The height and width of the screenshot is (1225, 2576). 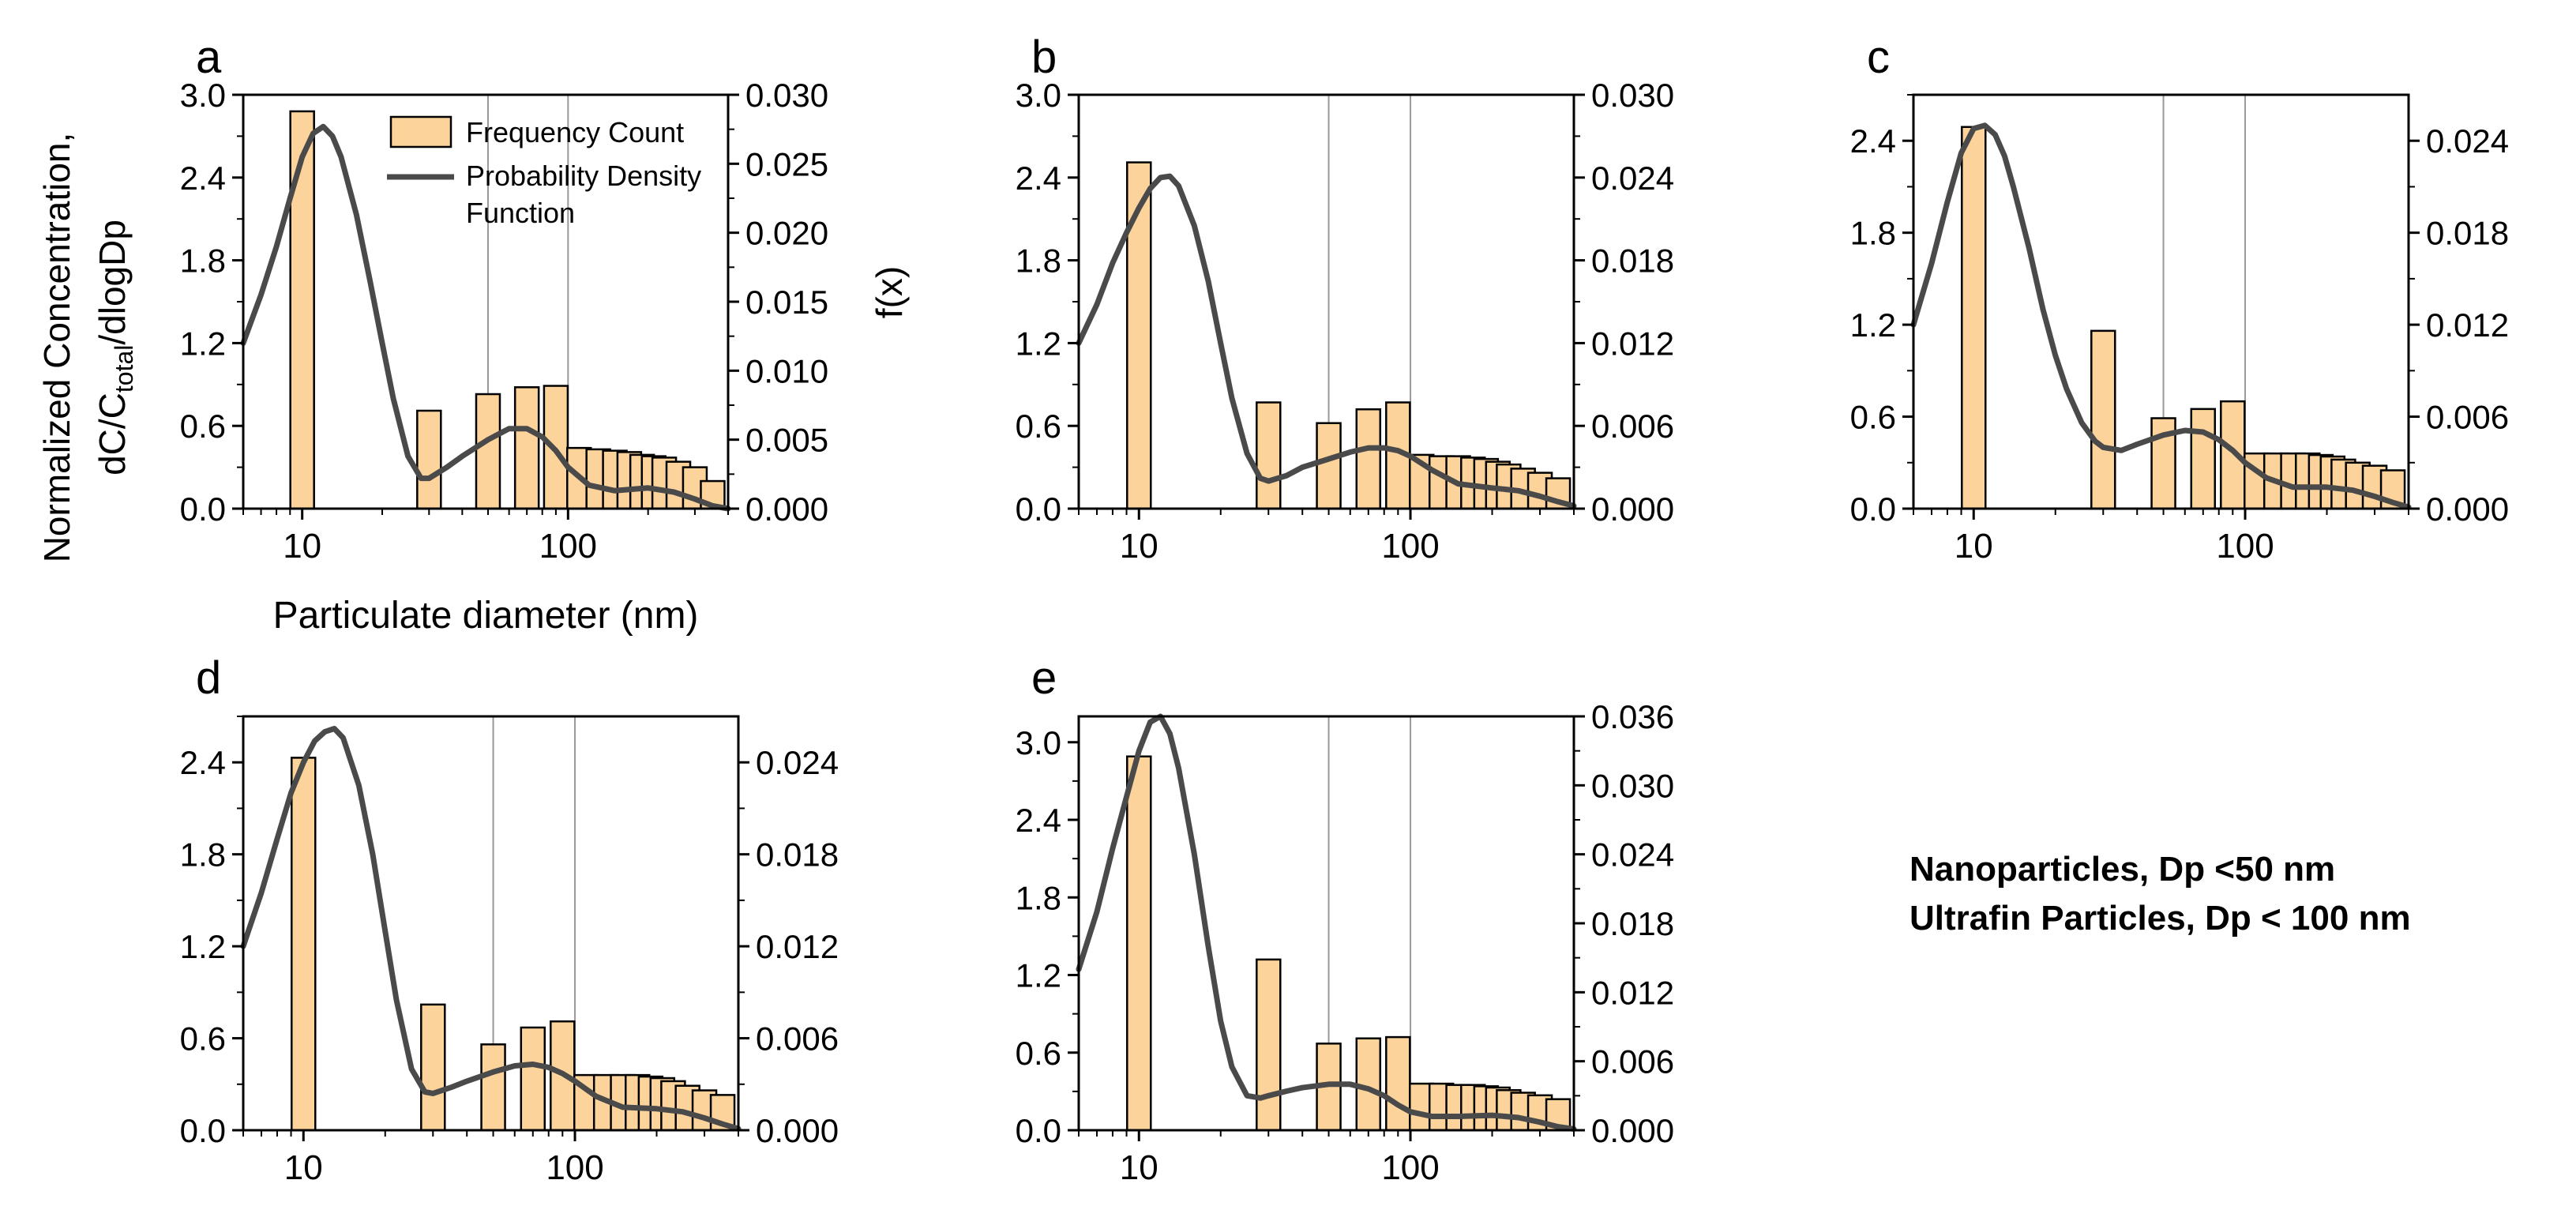 I want to click on ytick-label-a: 3.0, so click(x=203, y=96).